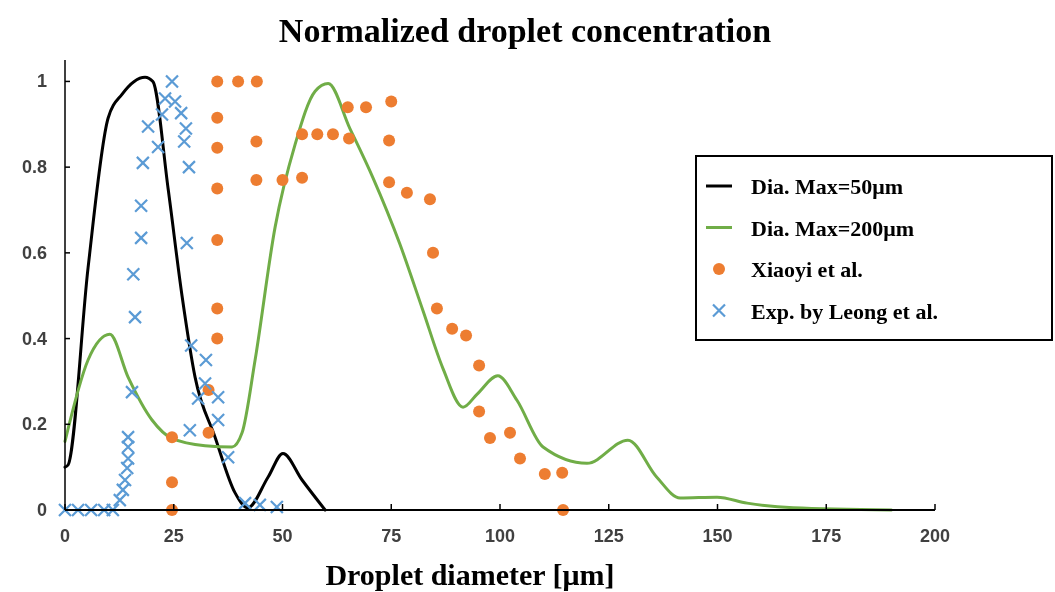 Image resolution: width=1055 pixels, height=592 pixels. Describe the element at coordinates (34, 424) in the screenshot. I see `y-tick-label: 0.2` at that location.